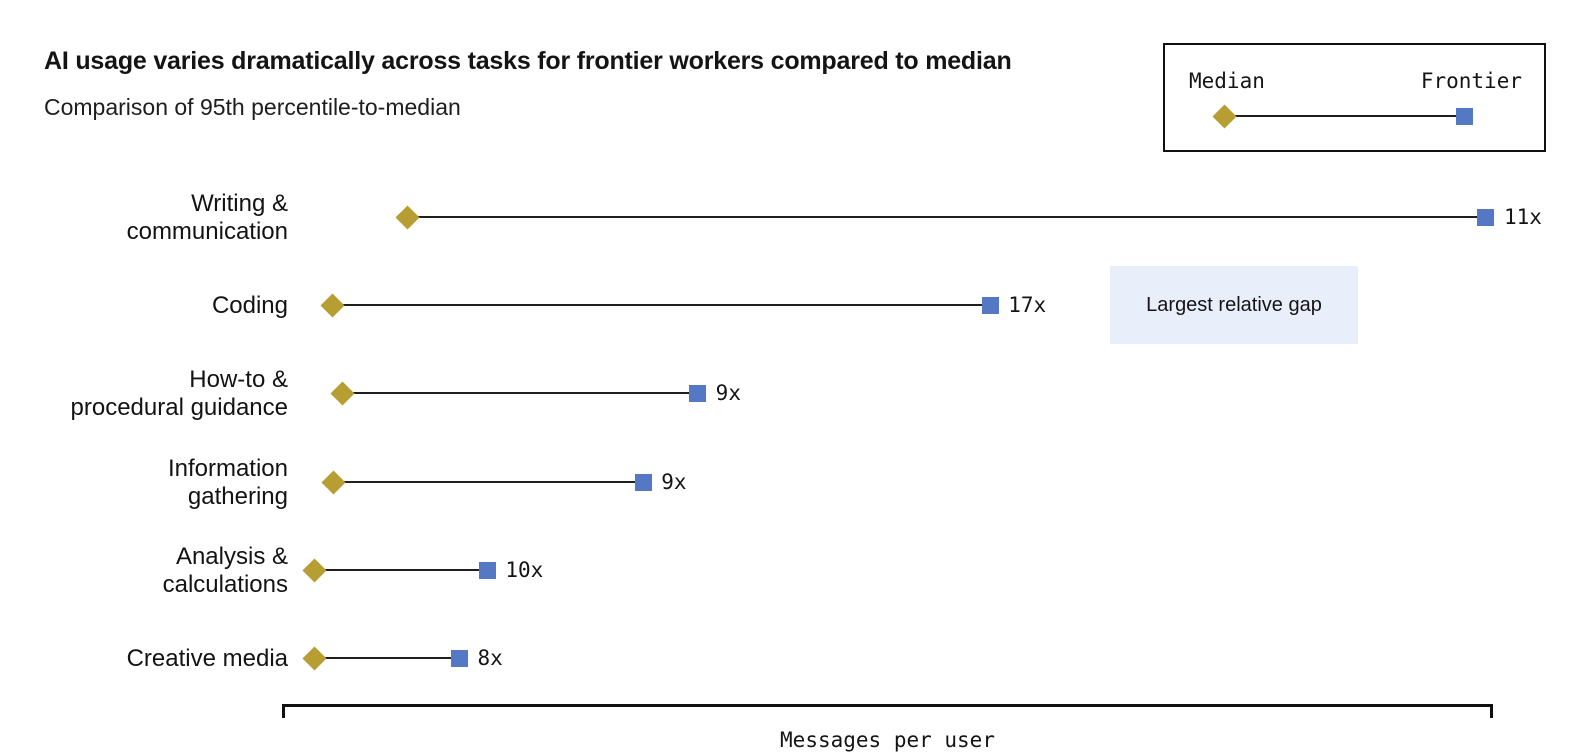 This screenshot has width=1570, height=754. Describe the element at coordinates (1471, 81) in the screenshot. I see `legend-frontier-label: Frontier` at that location.